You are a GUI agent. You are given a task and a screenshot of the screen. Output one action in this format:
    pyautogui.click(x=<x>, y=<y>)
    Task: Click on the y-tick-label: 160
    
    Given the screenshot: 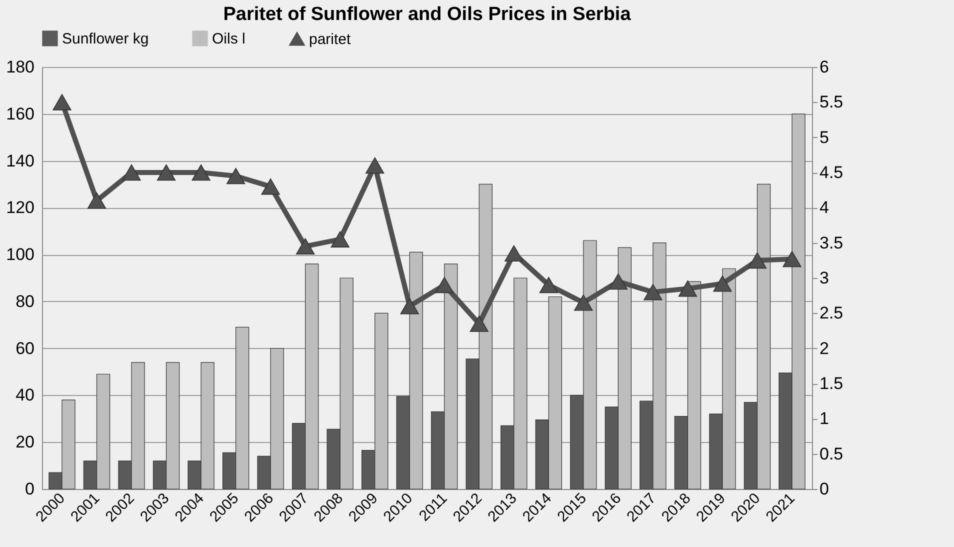 What is the action you would take?
    pyautogui.click(x=20, y=114)
    